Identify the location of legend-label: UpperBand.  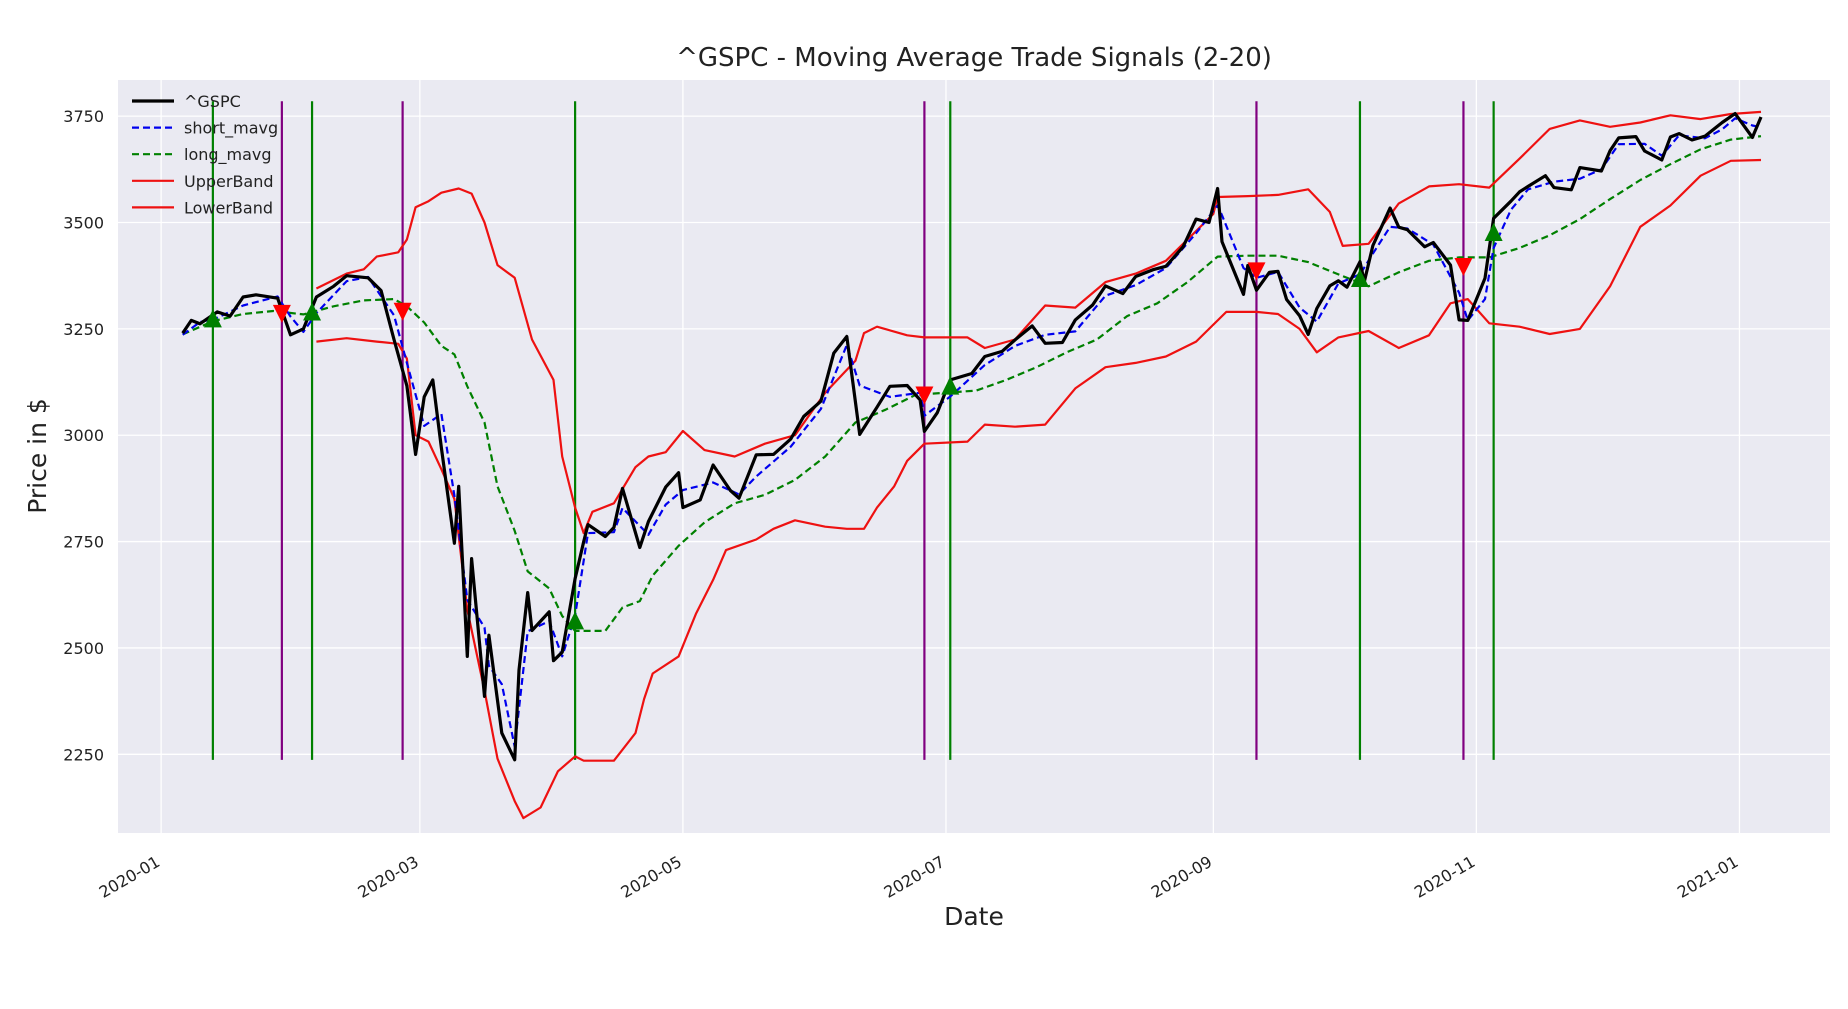
(229, 181).